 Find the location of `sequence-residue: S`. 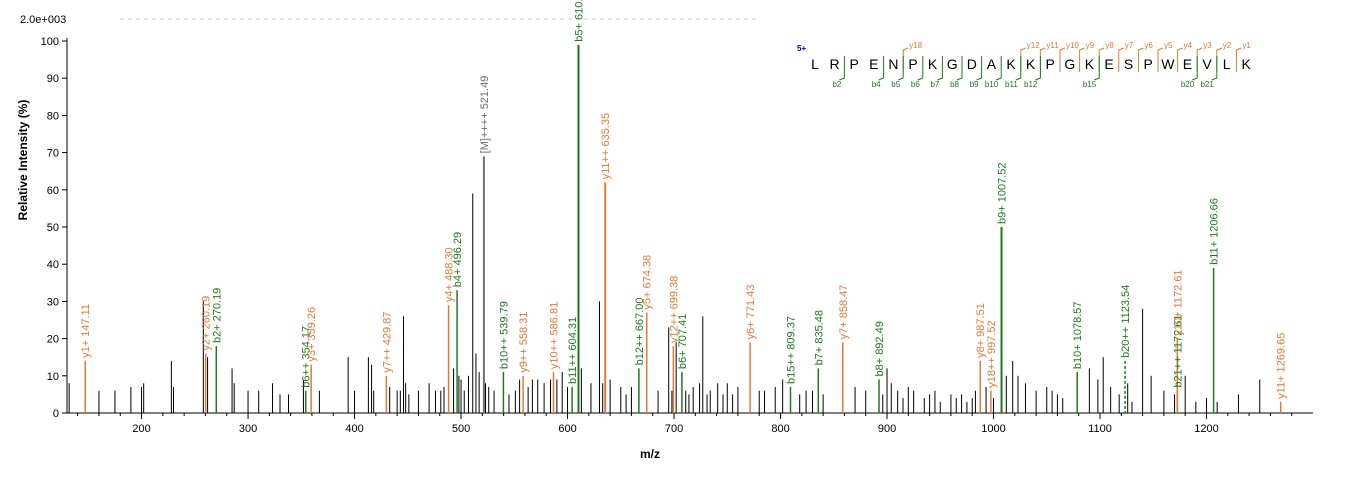

sequence-residue: S is located at coordinates (1128, 64).